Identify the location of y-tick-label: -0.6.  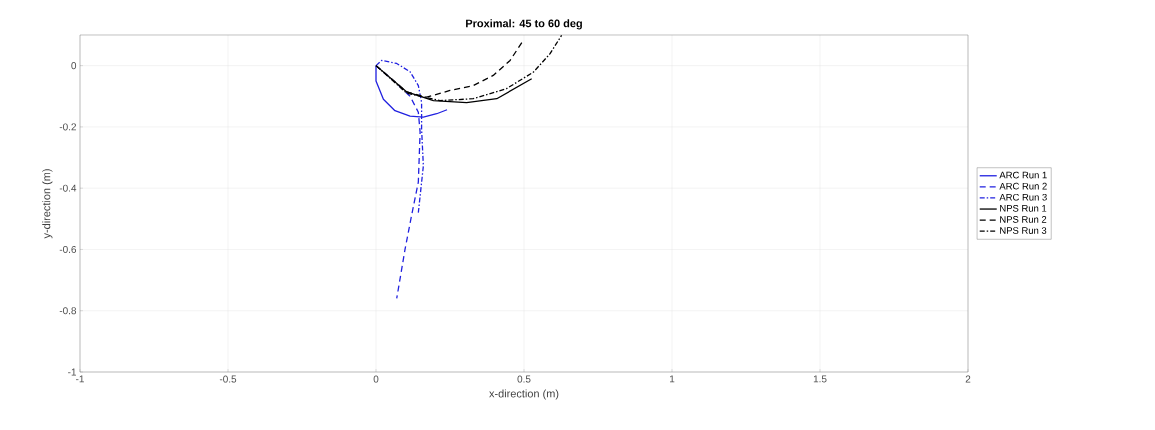
(68, 249).